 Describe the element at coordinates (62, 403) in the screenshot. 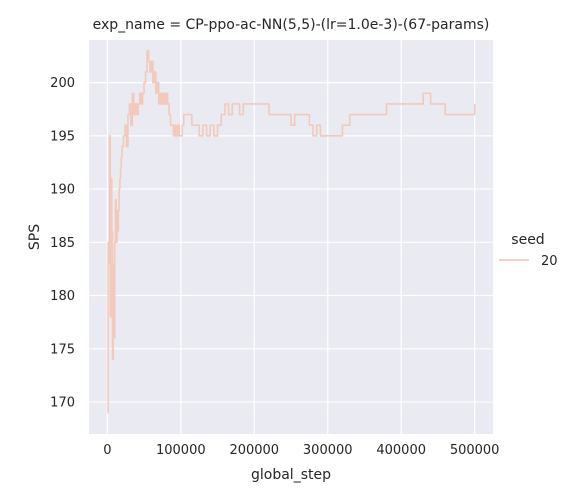

I see `y-tick-label: 170` at that location.